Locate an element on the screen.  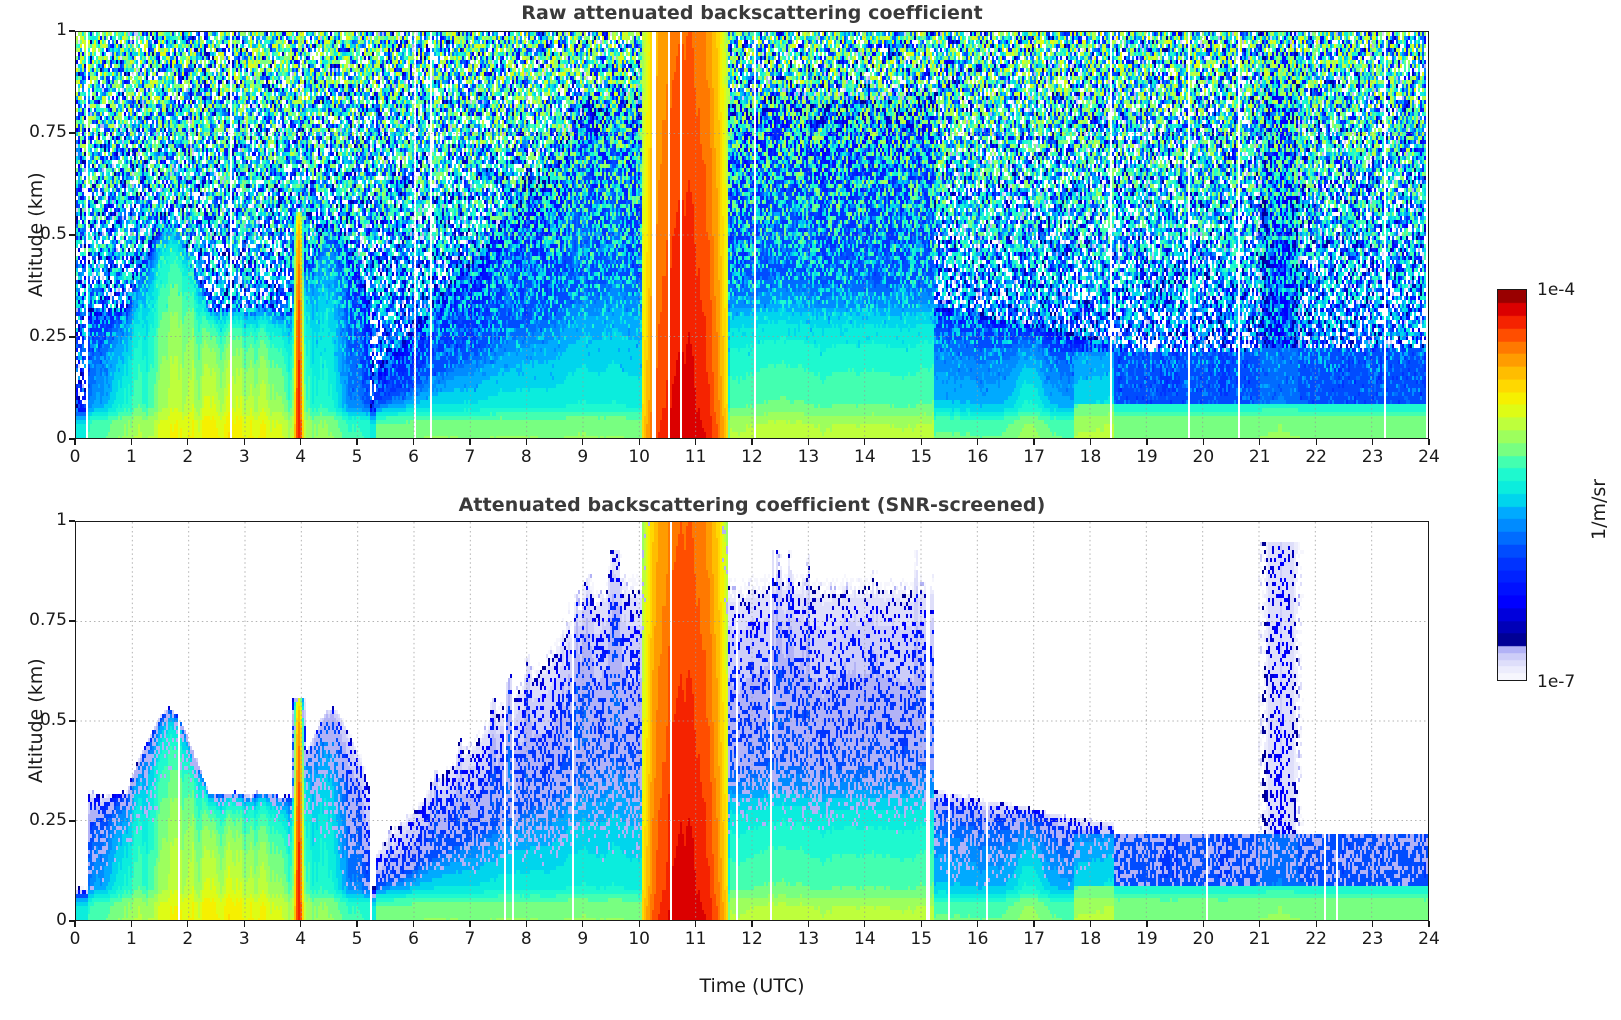
x-ticklabel-snr-5: 5 is located at coordinates (357, 939).